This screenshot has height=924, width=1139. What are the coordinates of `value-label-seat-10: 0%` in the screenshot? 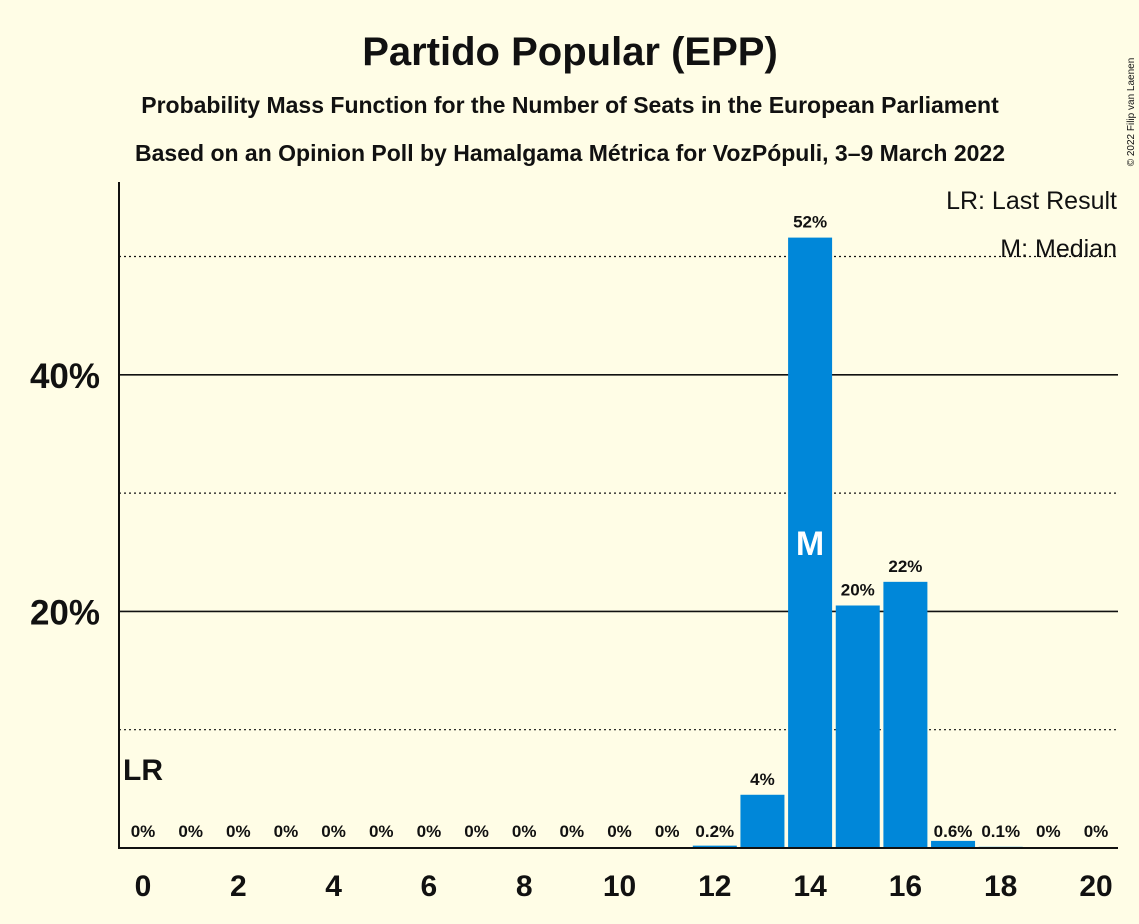 It's located at (619, 831).